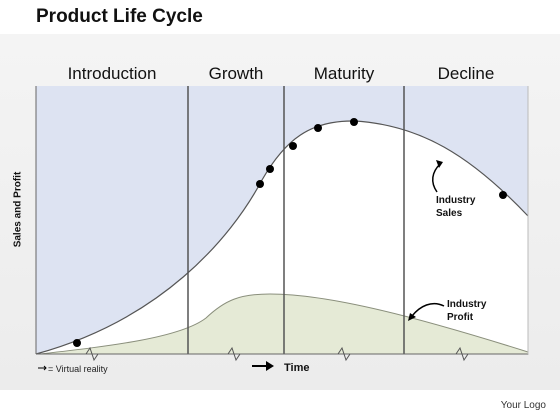 Image resolution: width=560 pixels, height=420 pixels. I want to click on logo-text: Your Logo, so click(523, 405).